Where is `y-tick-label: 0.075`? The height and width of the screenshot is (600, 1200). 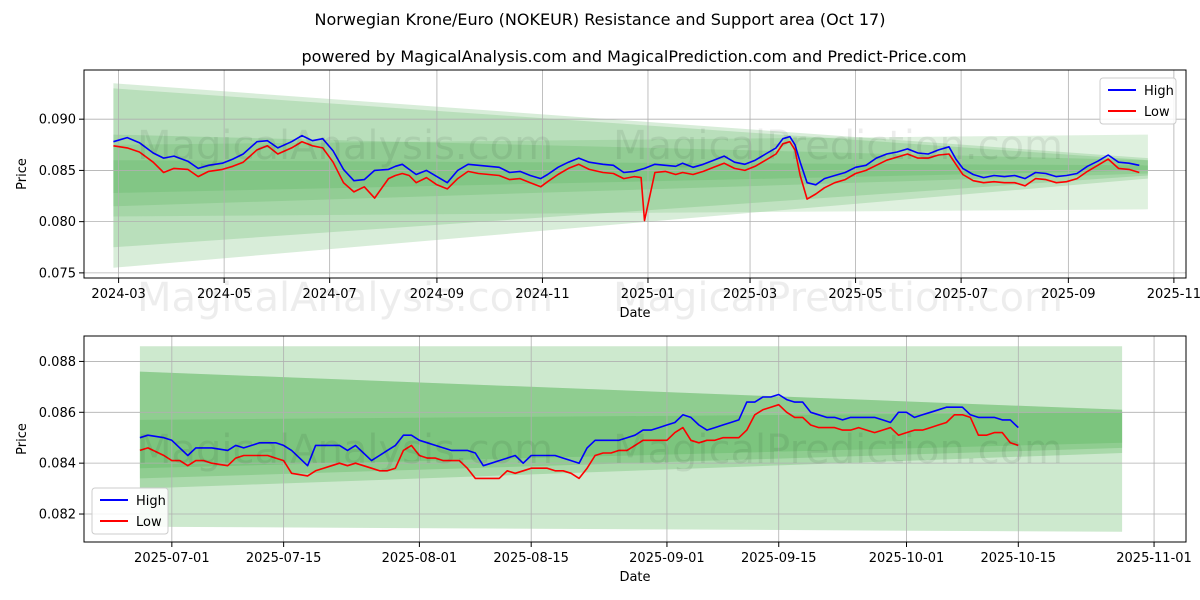
y-tick-label: 0.075 is located at coordinates (57, 273).